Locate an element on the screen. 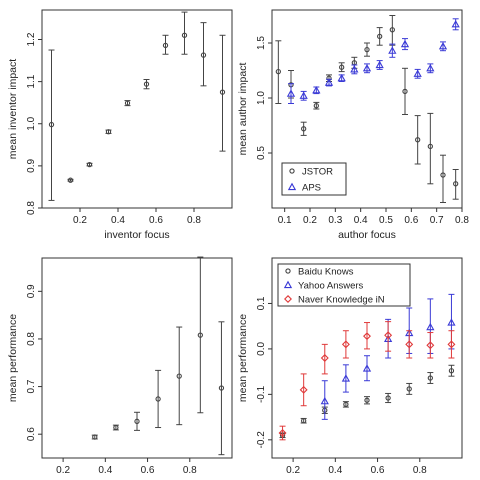 This screenshot has height=480, width=480. legend-box is located at coordinates (344, 285).